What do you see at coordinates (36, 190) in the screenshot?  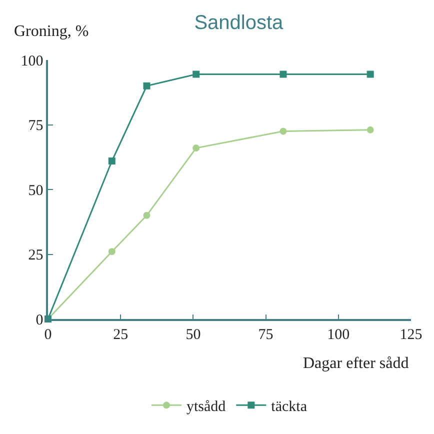 I see `y-tick-label: 50` at bounding box center [36, 190].